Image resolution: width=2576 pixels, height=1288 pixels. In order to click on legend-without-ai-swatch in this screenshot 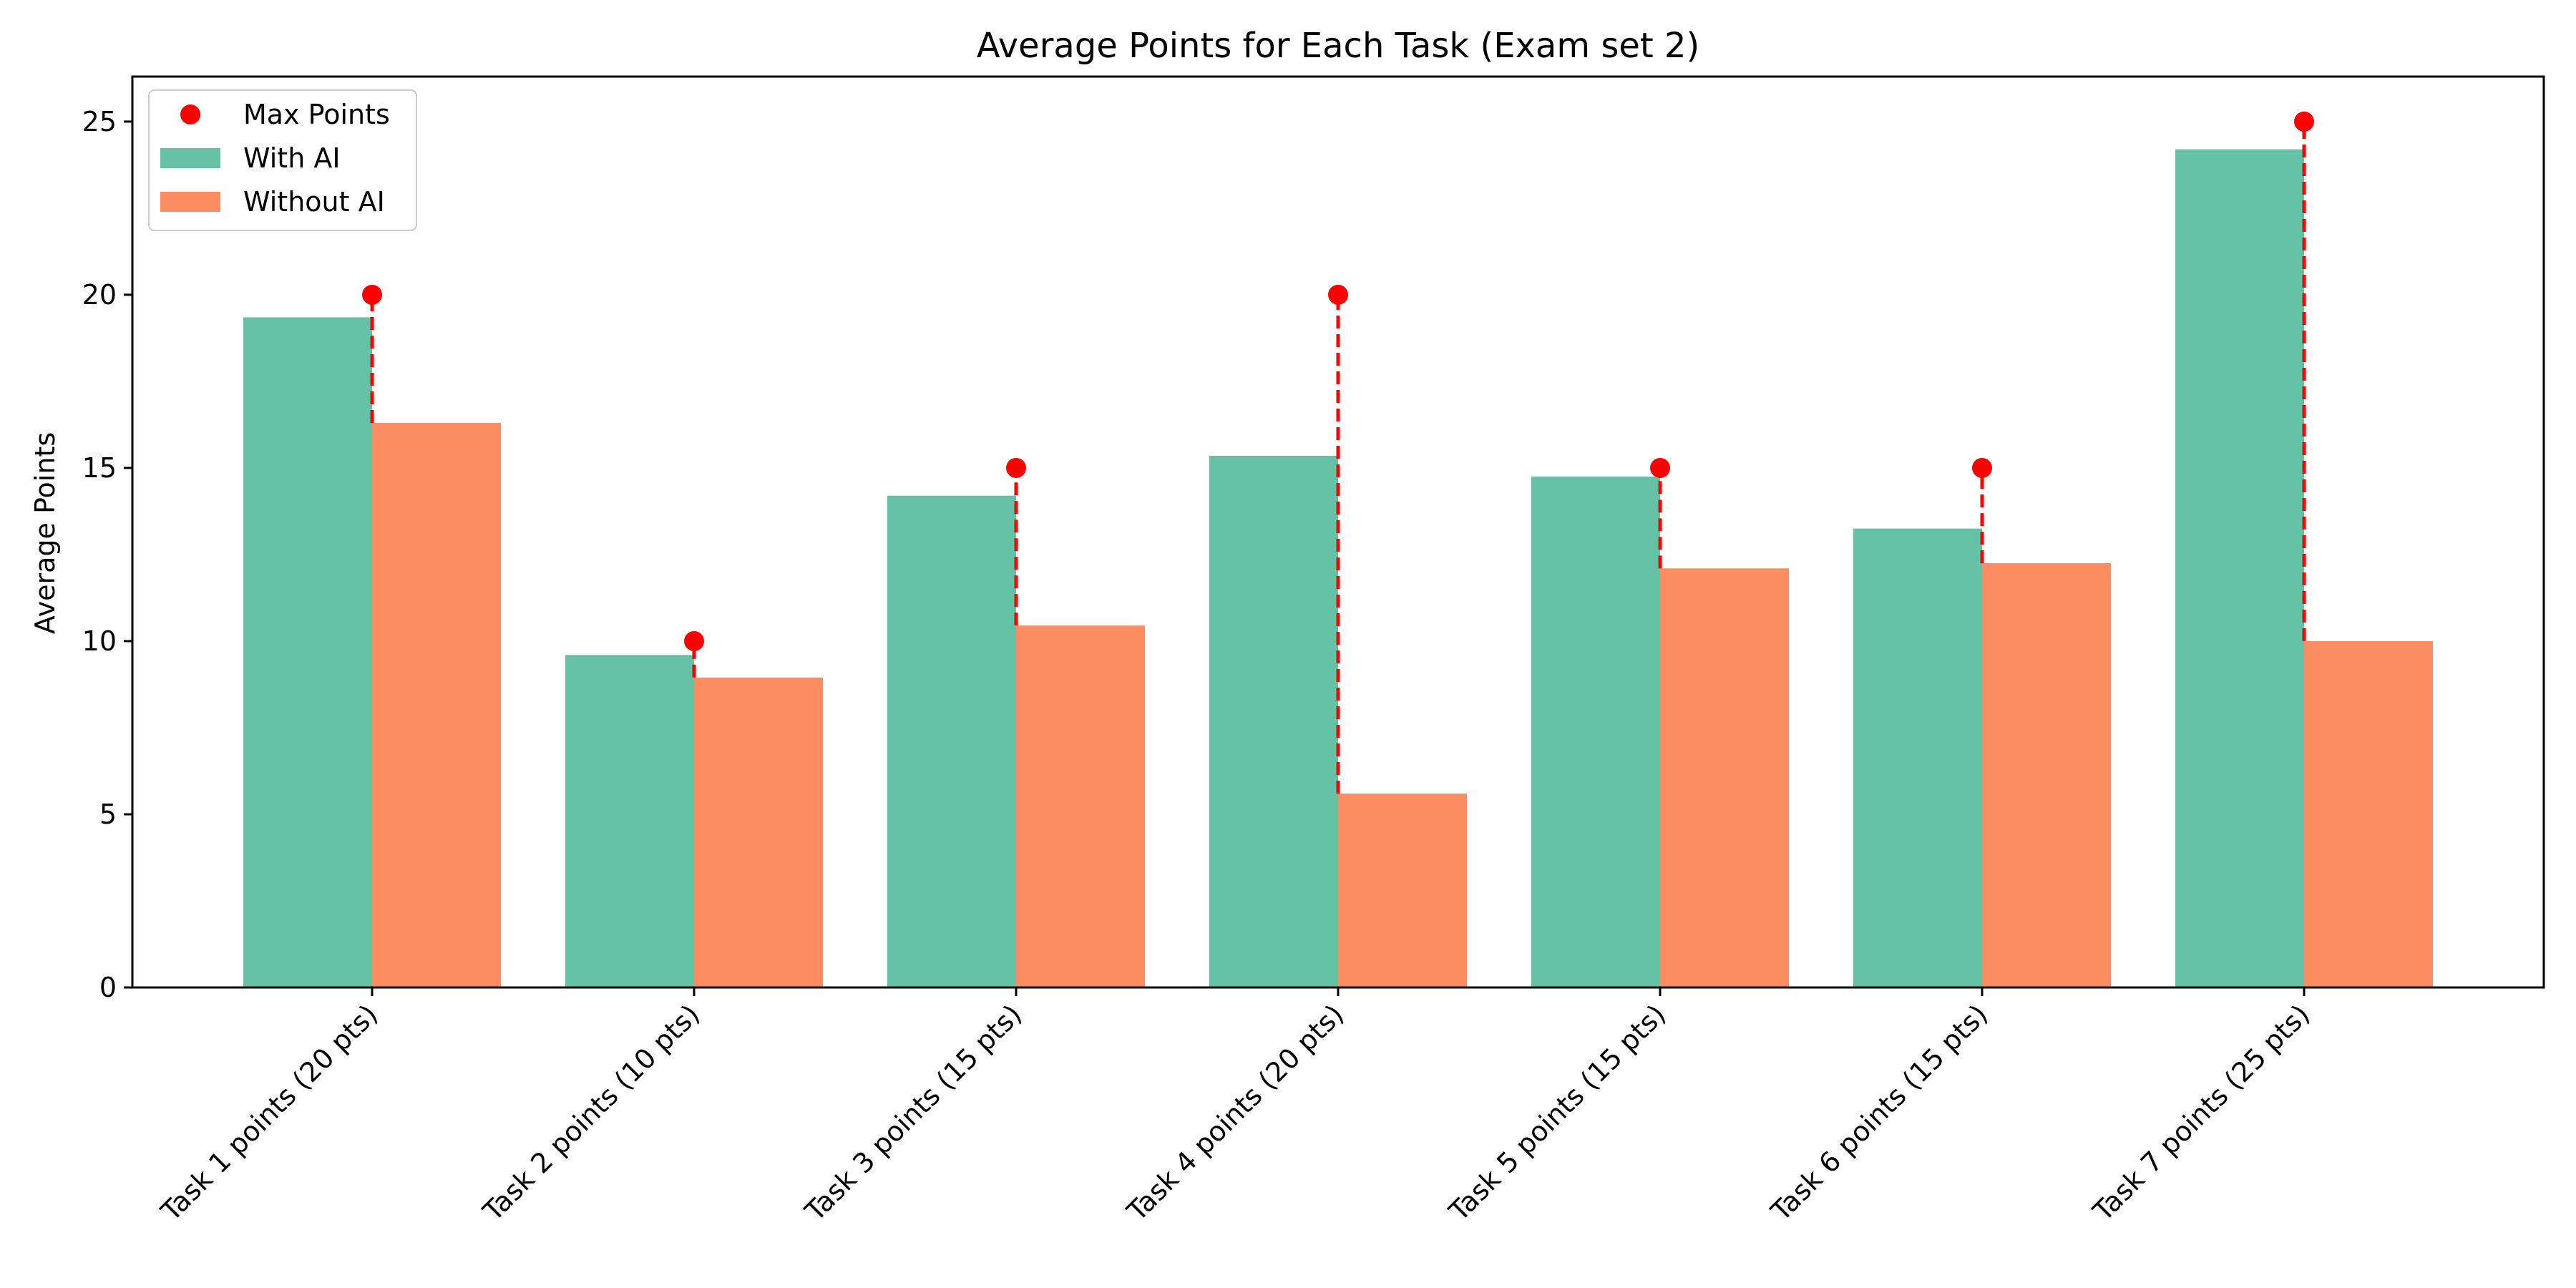, I will do `click(190, 202)`.